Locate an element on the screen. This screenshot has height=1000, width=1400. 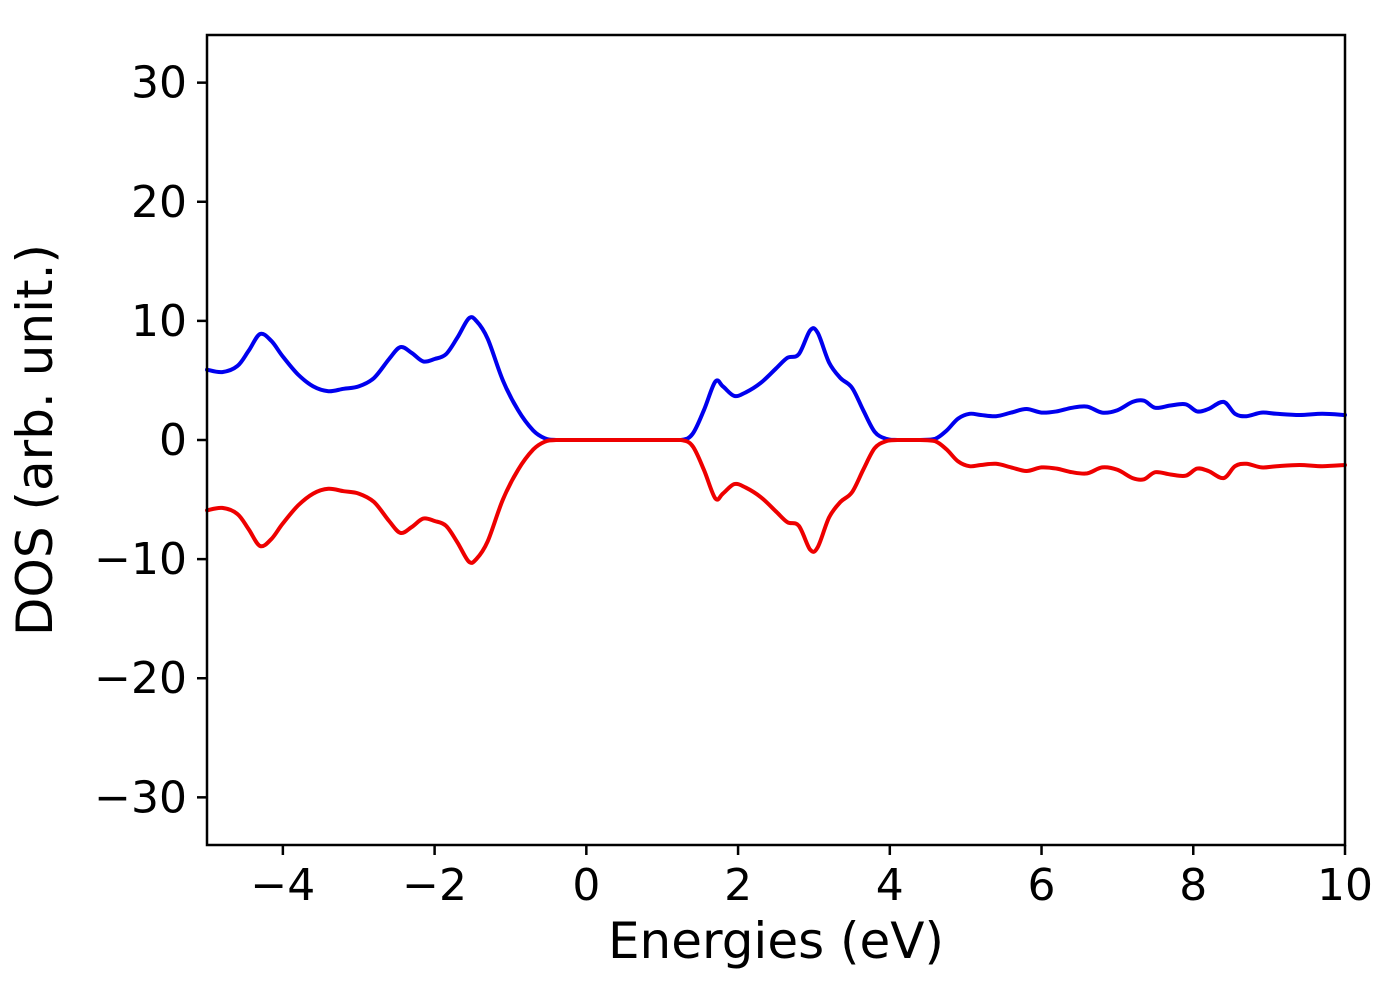
y-axis-ticks: −30 −20 −10 0 10 20 30 is located at coordinates (150, 440).